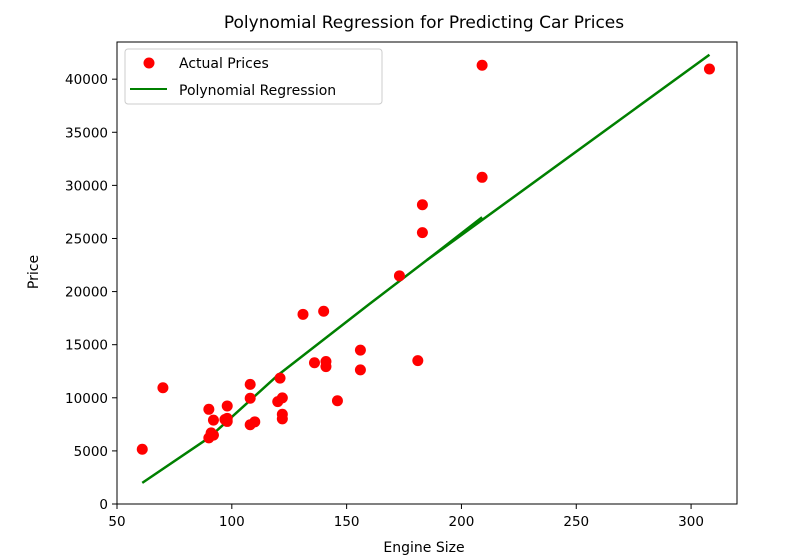 This screenshot has width=806, height=560. Describe the element at coordinates (257, 91) in the screenshot. I see `legend-label-polynomial-regression: Polynomial Regression` at that location.